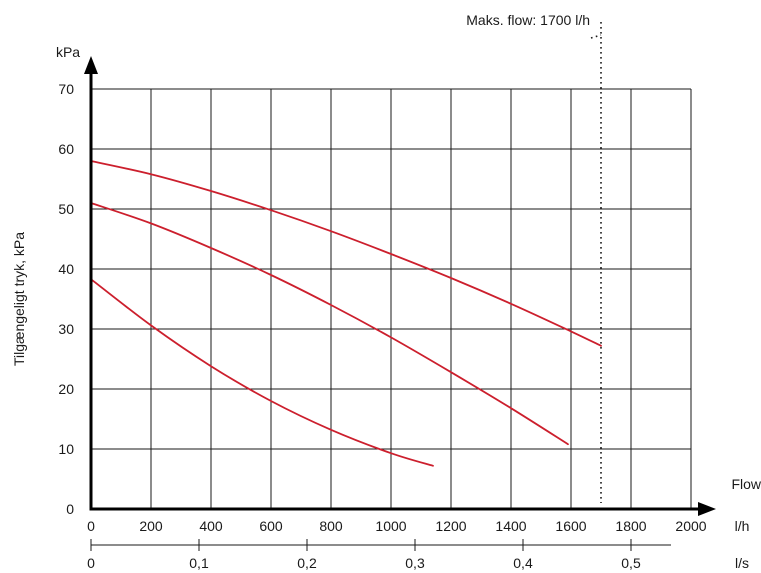 Image resolution: width=761 pixels, height=573 pixels. I want to click on y-tick-label: 40, so click(66, 269).